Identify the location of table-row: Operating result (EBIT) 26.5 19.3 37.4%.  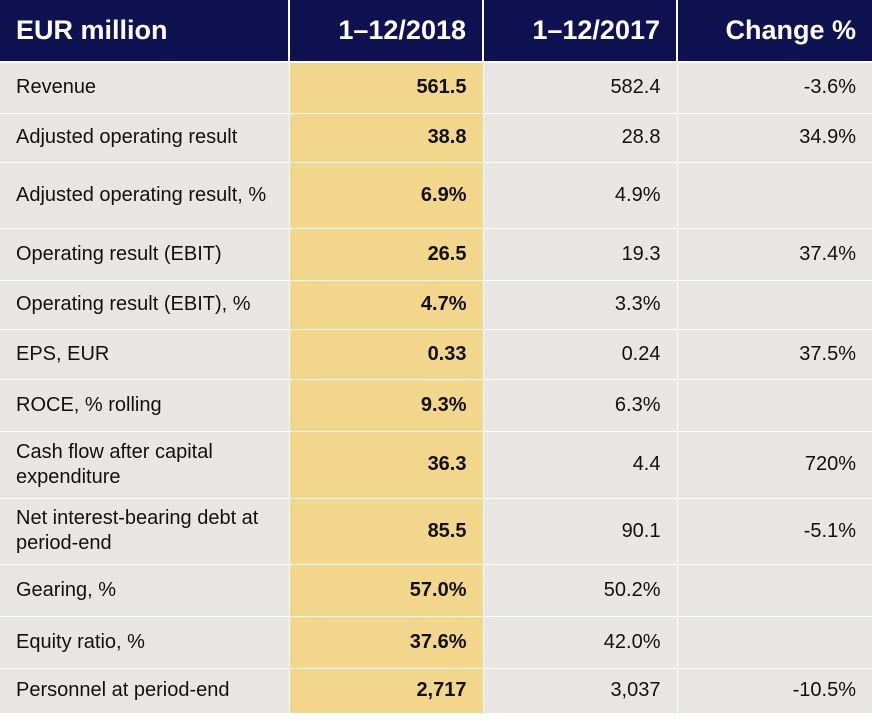
(436, 254).